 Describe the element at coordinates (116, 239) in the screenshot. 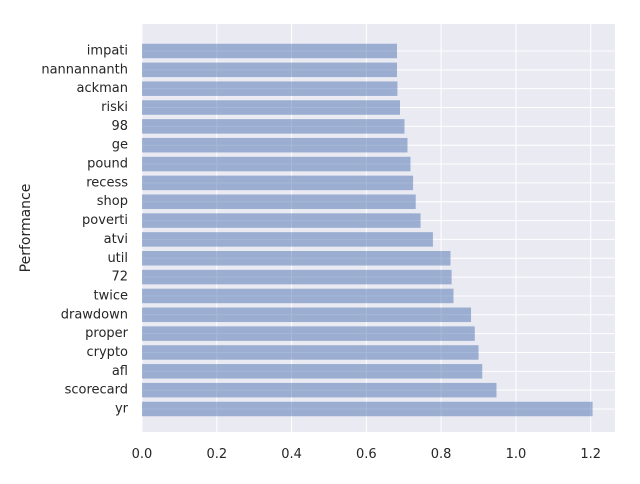

I see `y-tick-label: atvi` at that location.